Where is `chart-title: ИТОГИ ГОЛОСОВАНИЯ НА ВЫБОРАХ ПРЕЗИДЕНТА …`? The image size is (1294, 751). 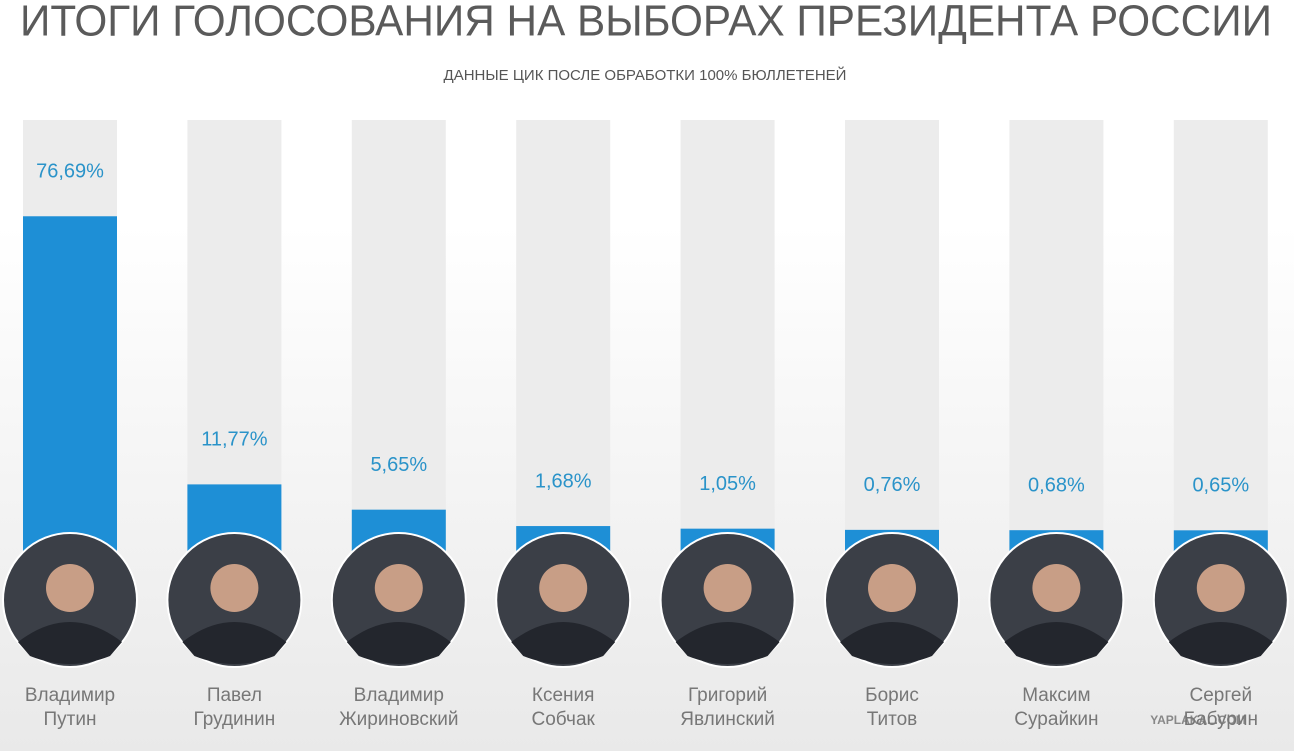 chart-title: ИТОГИ ГОЛОСОВАНИЯ НА ВЫБОРАХ ПРЕЗИДЕНТА … is located at coordinates (646, 23).